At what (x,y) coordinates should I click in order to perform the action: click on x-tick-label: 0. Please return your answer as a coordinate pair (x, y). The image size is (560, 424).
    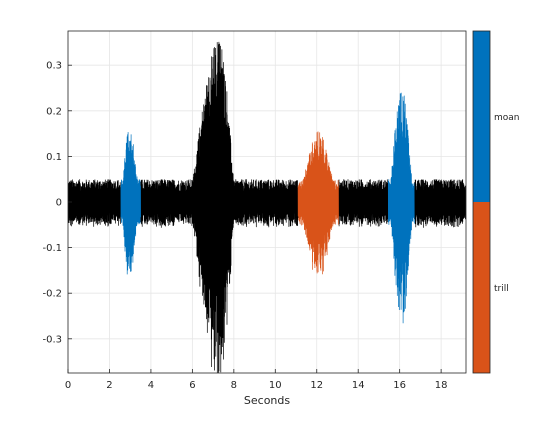
    Looking at the image, I should click on (68, 385).